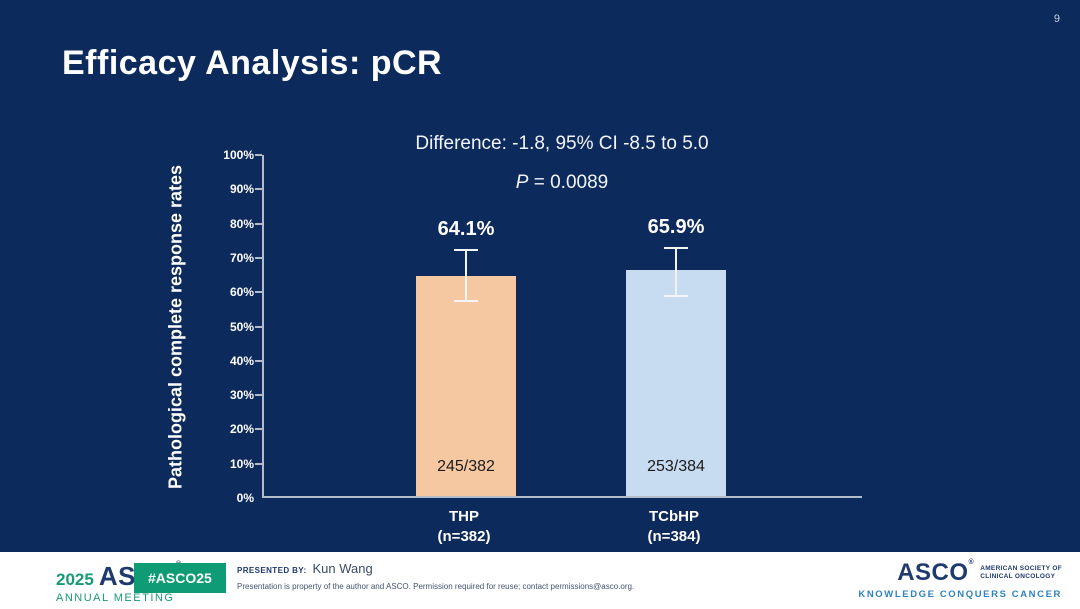  What do you see at coordinates (466, 229) in the screenshot?
I see `bar-value-label: 64.1%` at bounding box center [466, 229].